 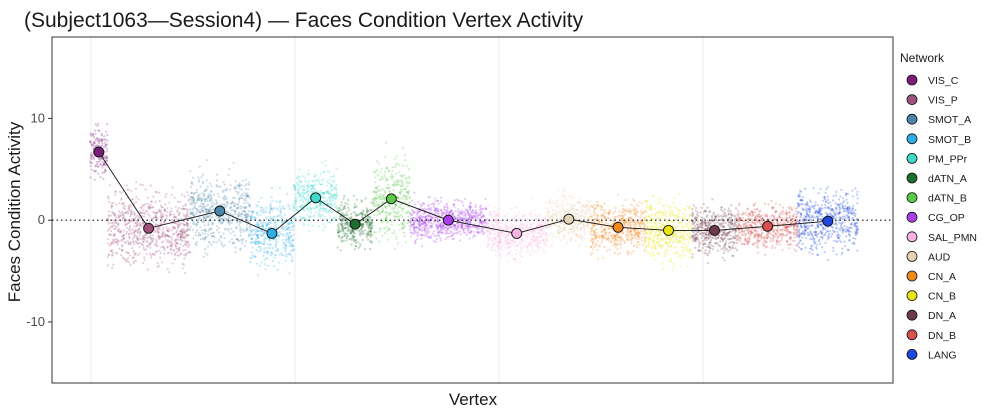 What do you see at coordinates (38, 117) in the screenshot?
I see `y-tick-label: 10` at bounding box center [38, 117].